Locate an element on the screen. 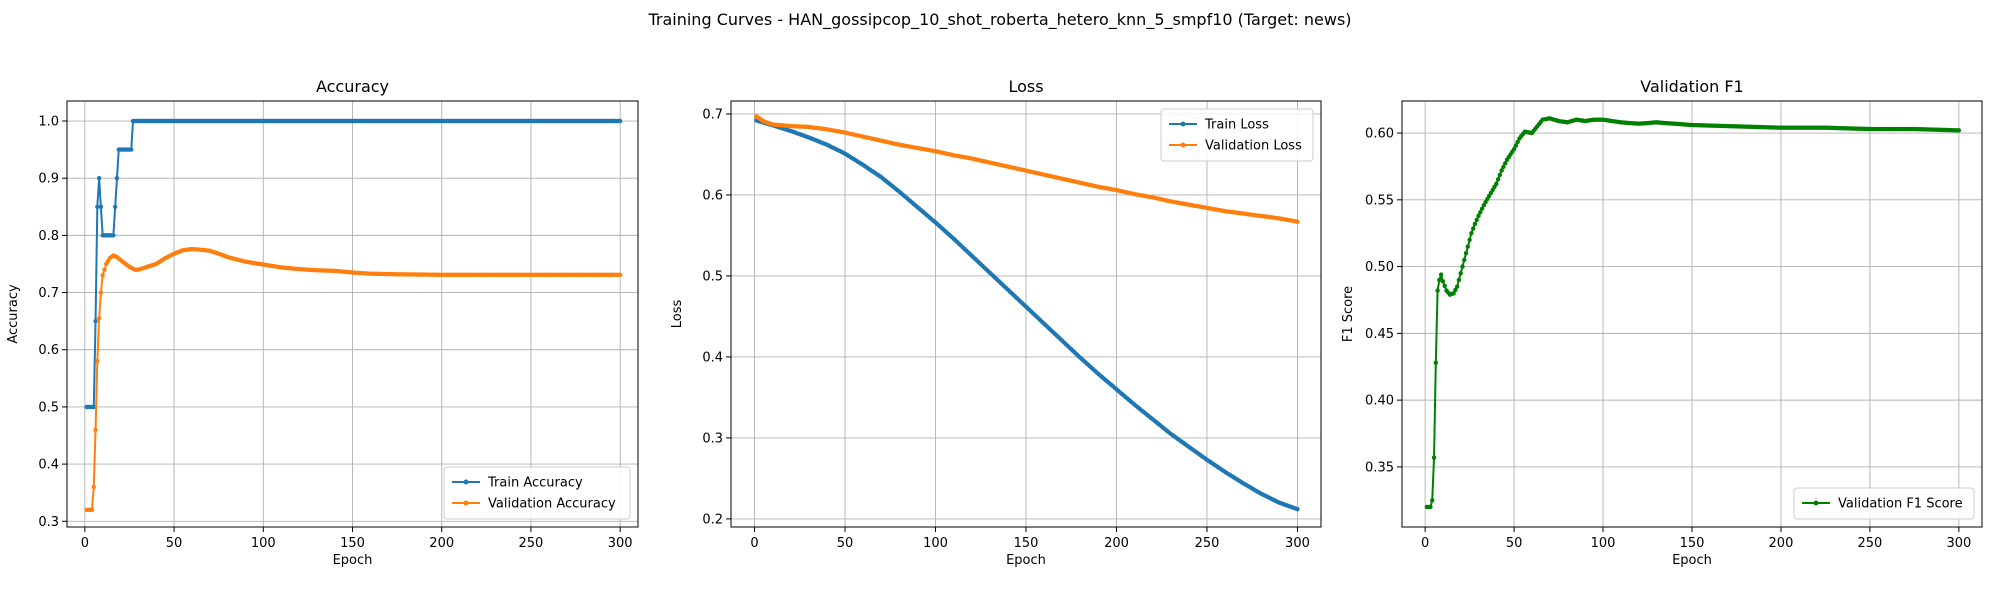  y-axis-label: Loss is located at coordinates (677, 314).